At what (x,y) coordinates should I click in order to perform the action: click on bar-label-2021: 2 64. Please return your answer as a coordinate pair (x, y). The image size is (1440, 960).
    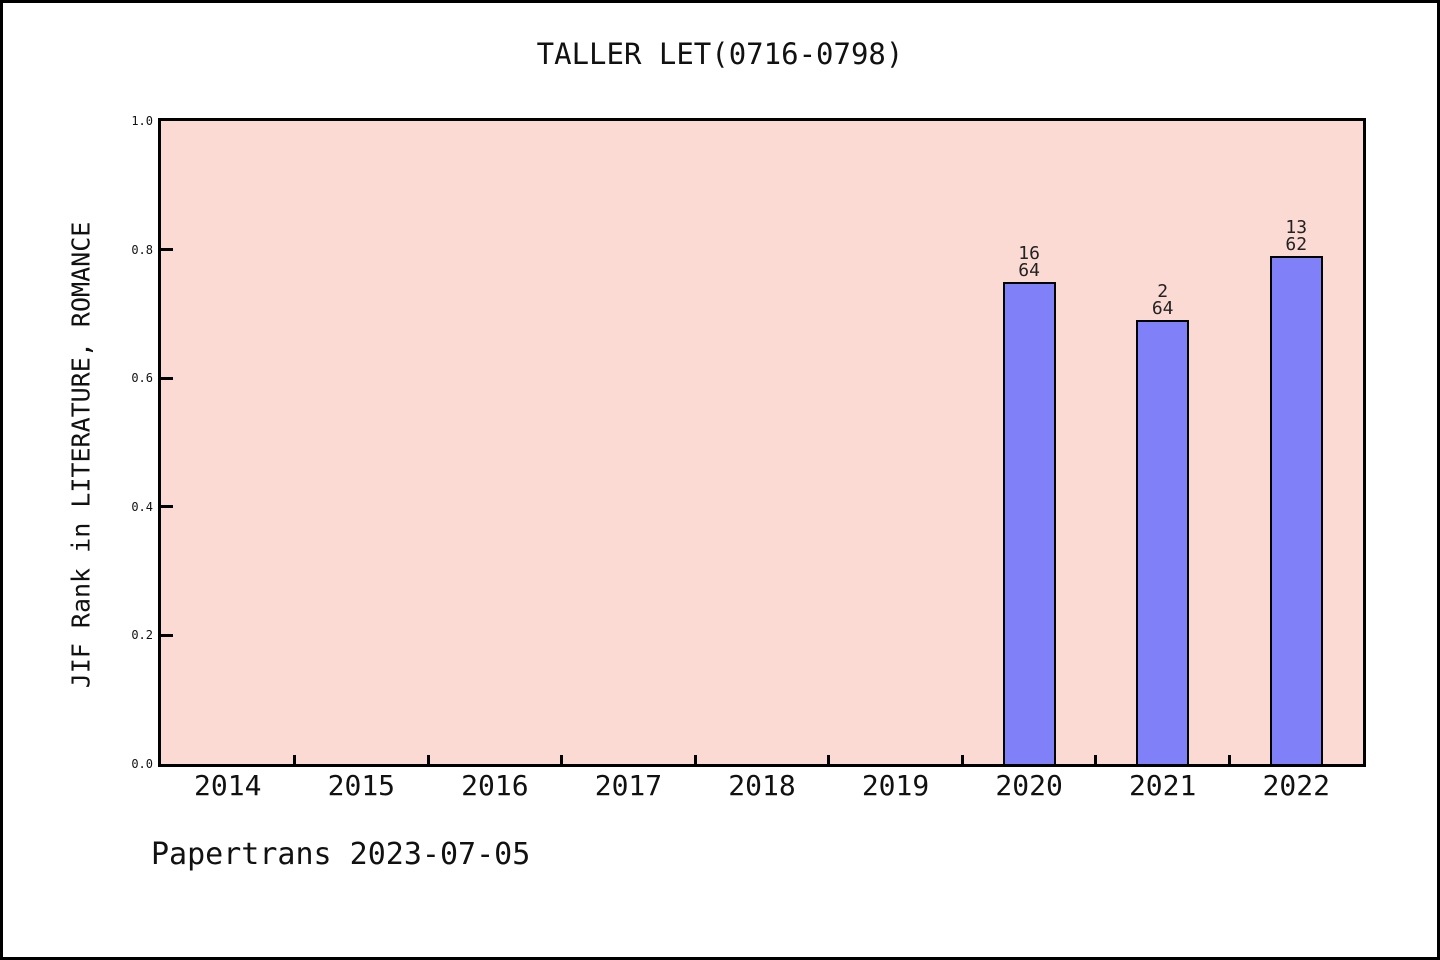
    Looking at the image, I should click on (1162, 300).